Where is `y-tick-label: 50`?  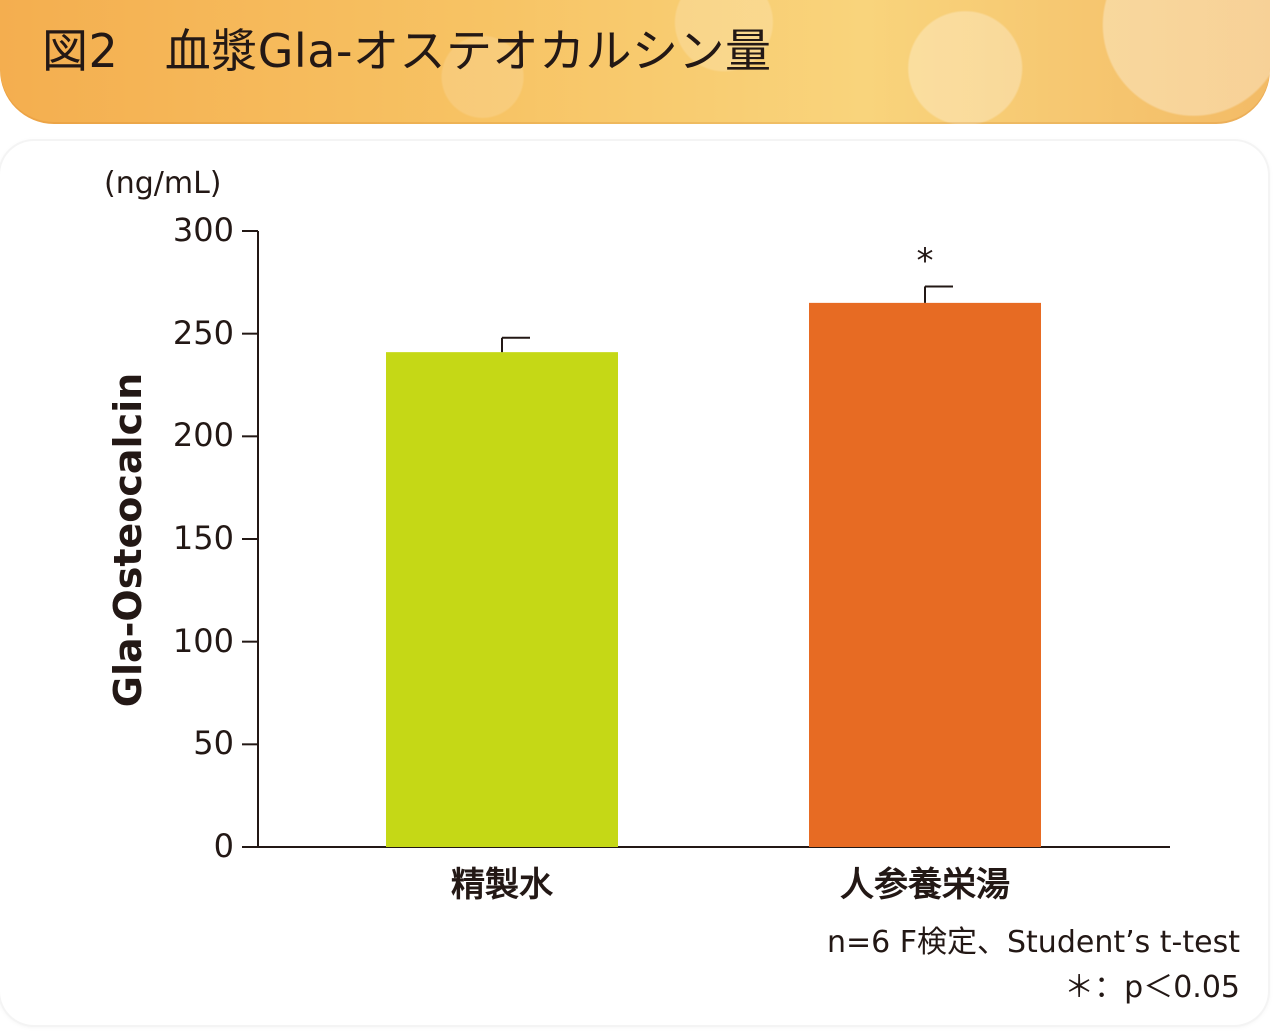
y-tick-label: 50 is located at coordinates (213, 743).